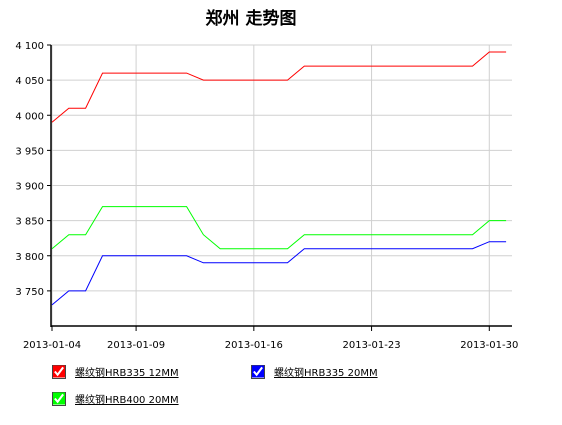 The image size is (562, 425). What do you see at coordinates (136, 345) in the screenshot?
I see `x-tick-label: 2013-01-09` at bounding box center [136, 345].